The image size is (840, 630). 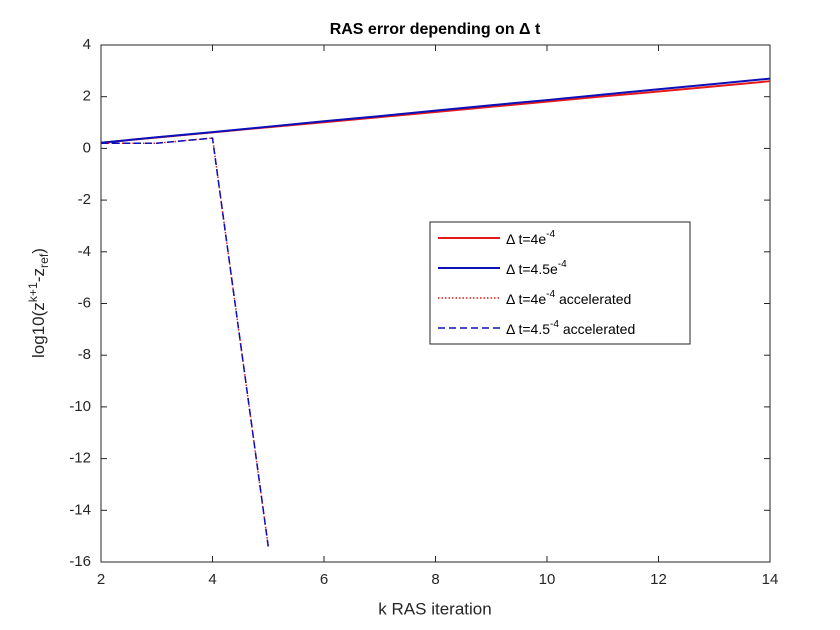 I want to click on x-tick-label: 12, so click(x=658, y=579).